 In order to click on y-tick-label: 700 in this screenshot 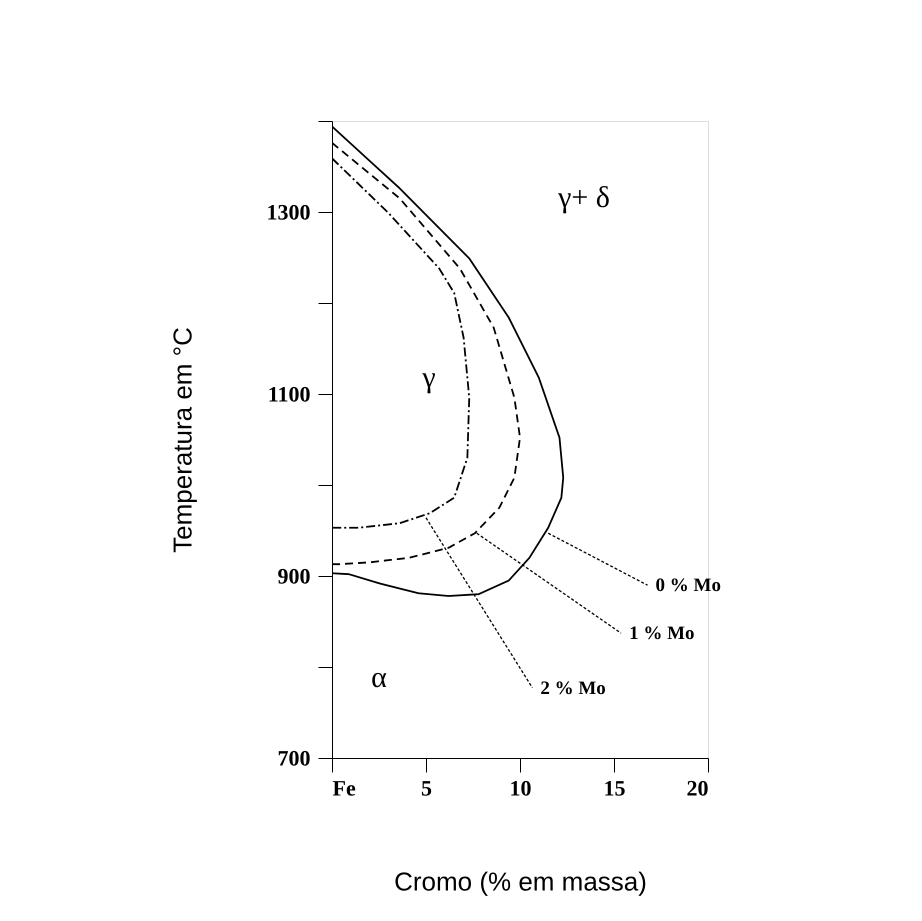, I will do `click(294, 758)`.